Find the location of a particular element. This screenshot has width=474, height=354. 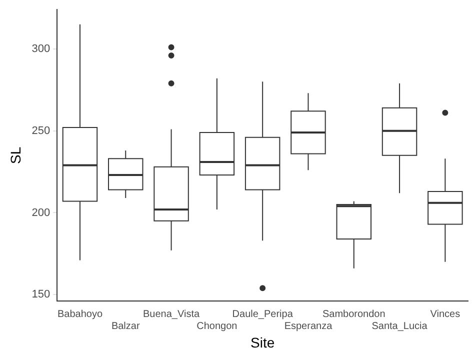

x-tick-label: Buena_Vista is located at coordinates (171, 314).